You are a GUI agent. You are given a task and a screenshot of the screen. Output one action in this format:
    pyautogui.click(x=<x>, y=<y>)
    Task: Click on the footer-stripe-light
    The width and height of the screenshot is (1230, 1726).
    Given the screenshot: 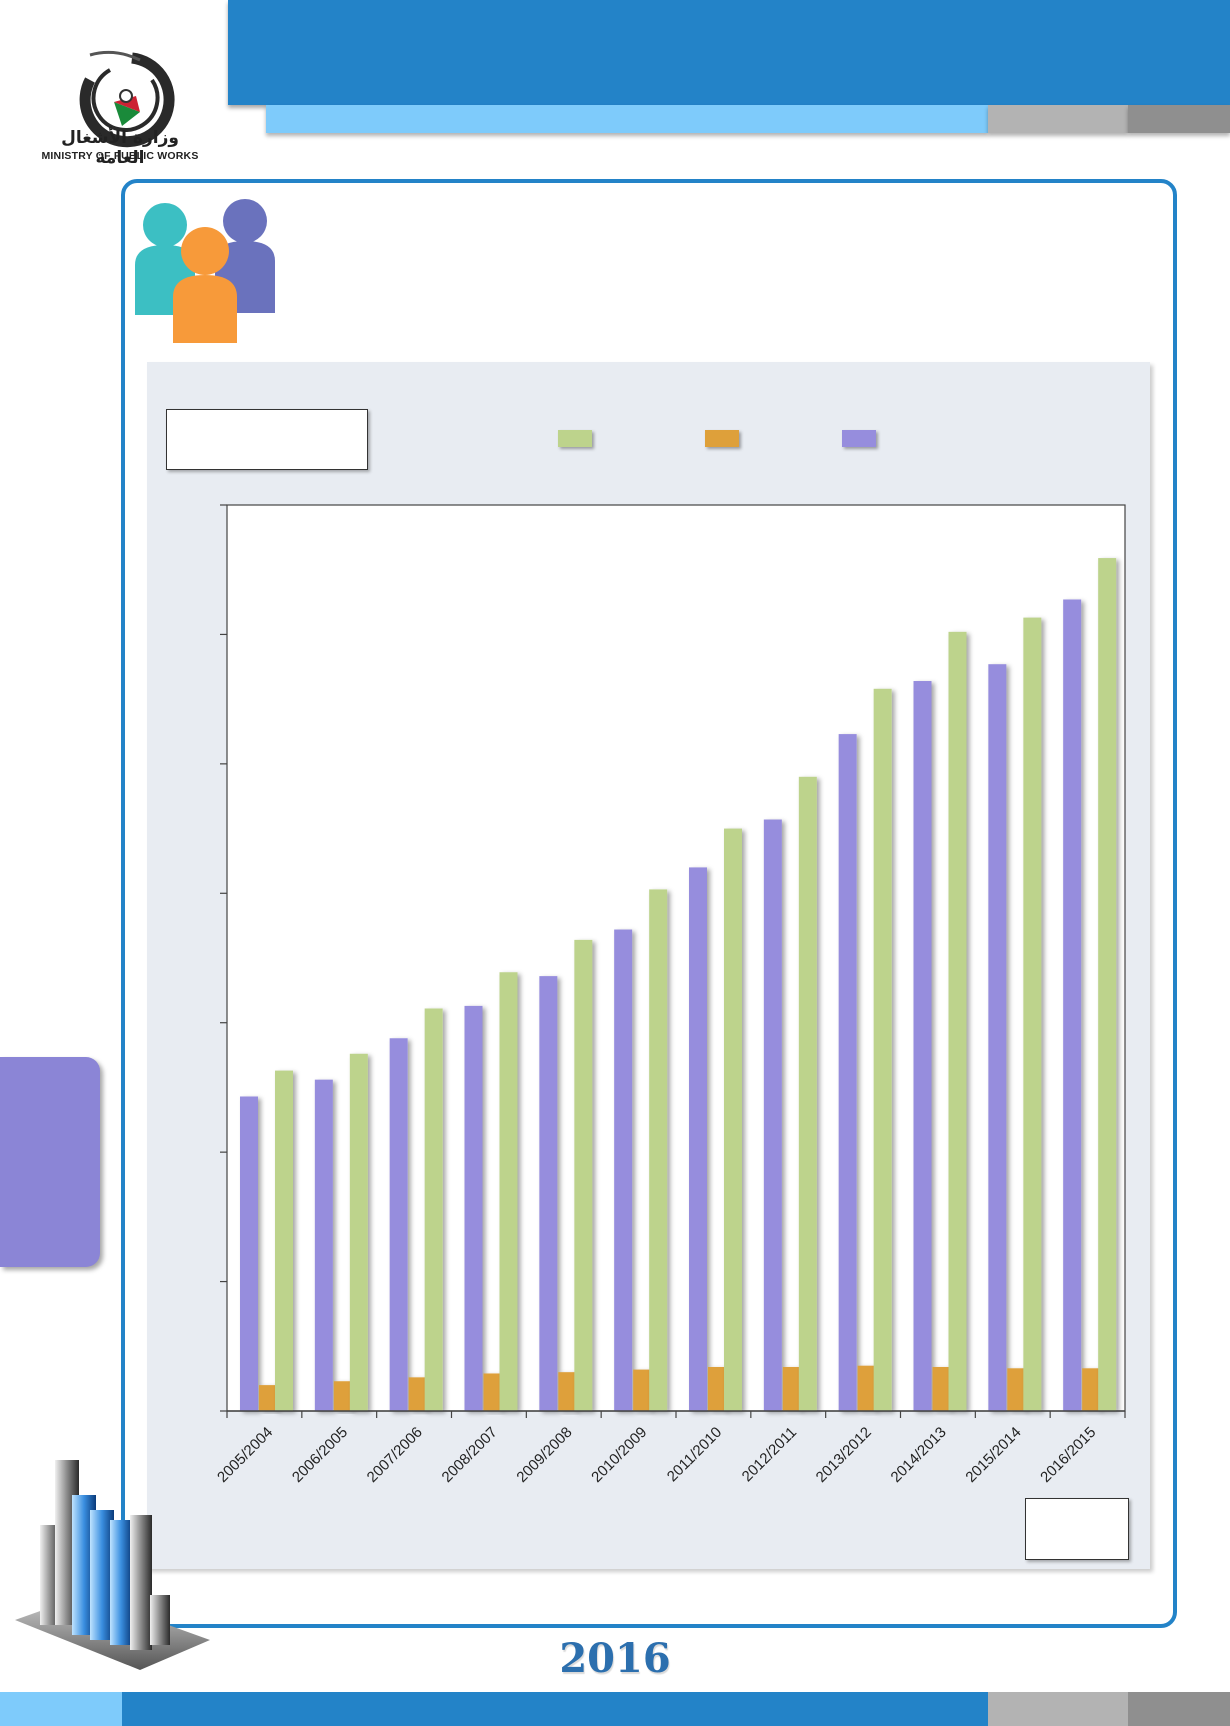 What is the action you would take?
    pyautogui.click(x=61, y=1709)
    